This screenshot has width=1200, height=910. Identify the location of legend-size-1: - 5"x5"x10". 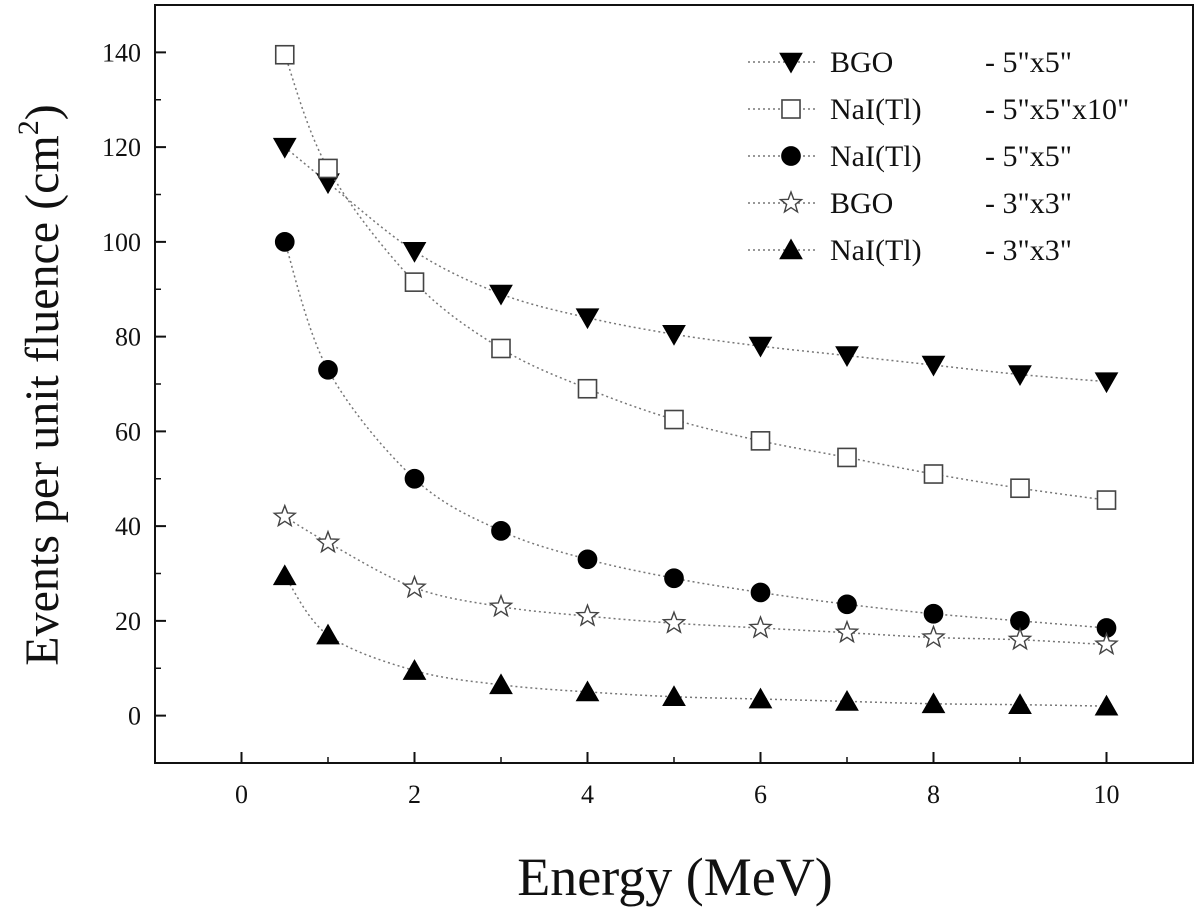
(1057, 109).